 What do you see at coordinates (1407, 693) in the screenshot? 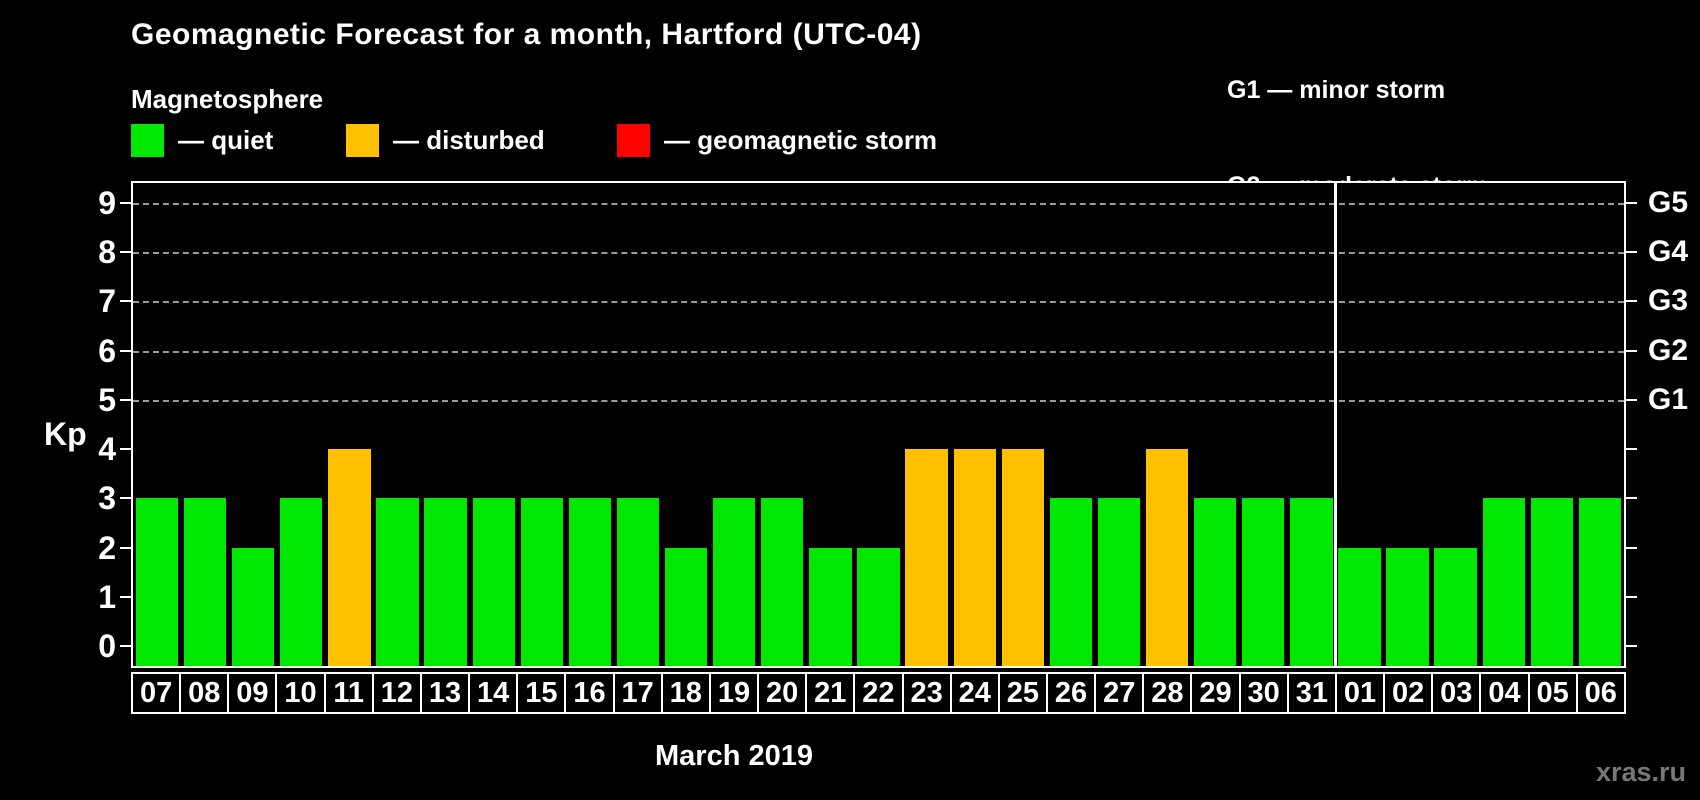
I see `day-label-02: 02` at bounding box center [1407, 693].